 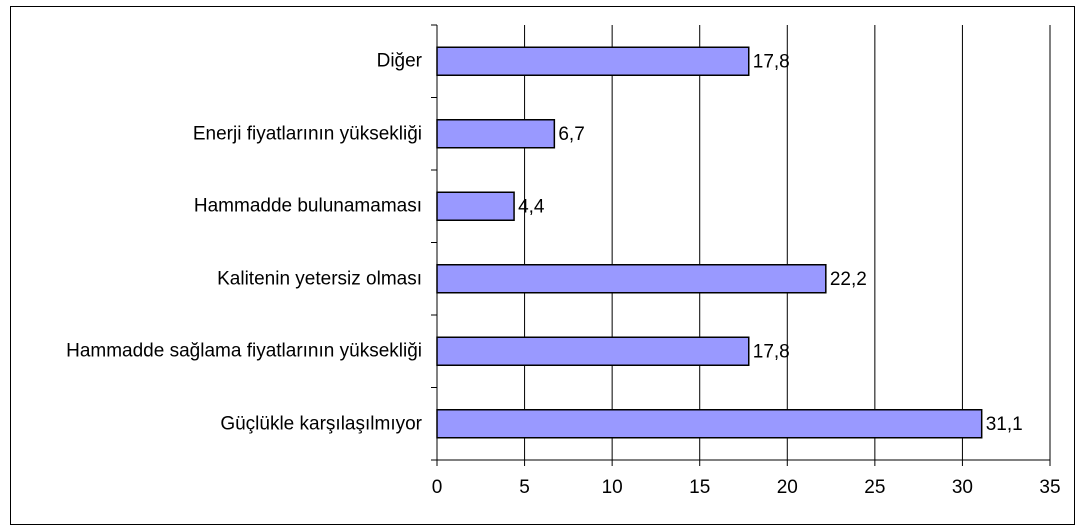 I want to click on y-tick-label: Hammadde sağlama fiyatlarının yüksekliği, so click(x=244, y=351).